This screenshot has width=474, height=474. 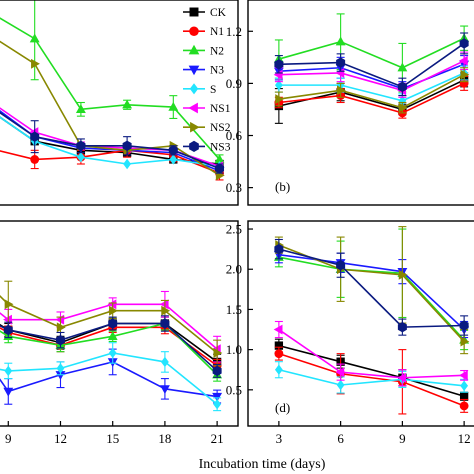 What do you see at coordinates (193, 108) in the screenshot?
I see `legend-marker-NS1` at bounding box center [193, 108].